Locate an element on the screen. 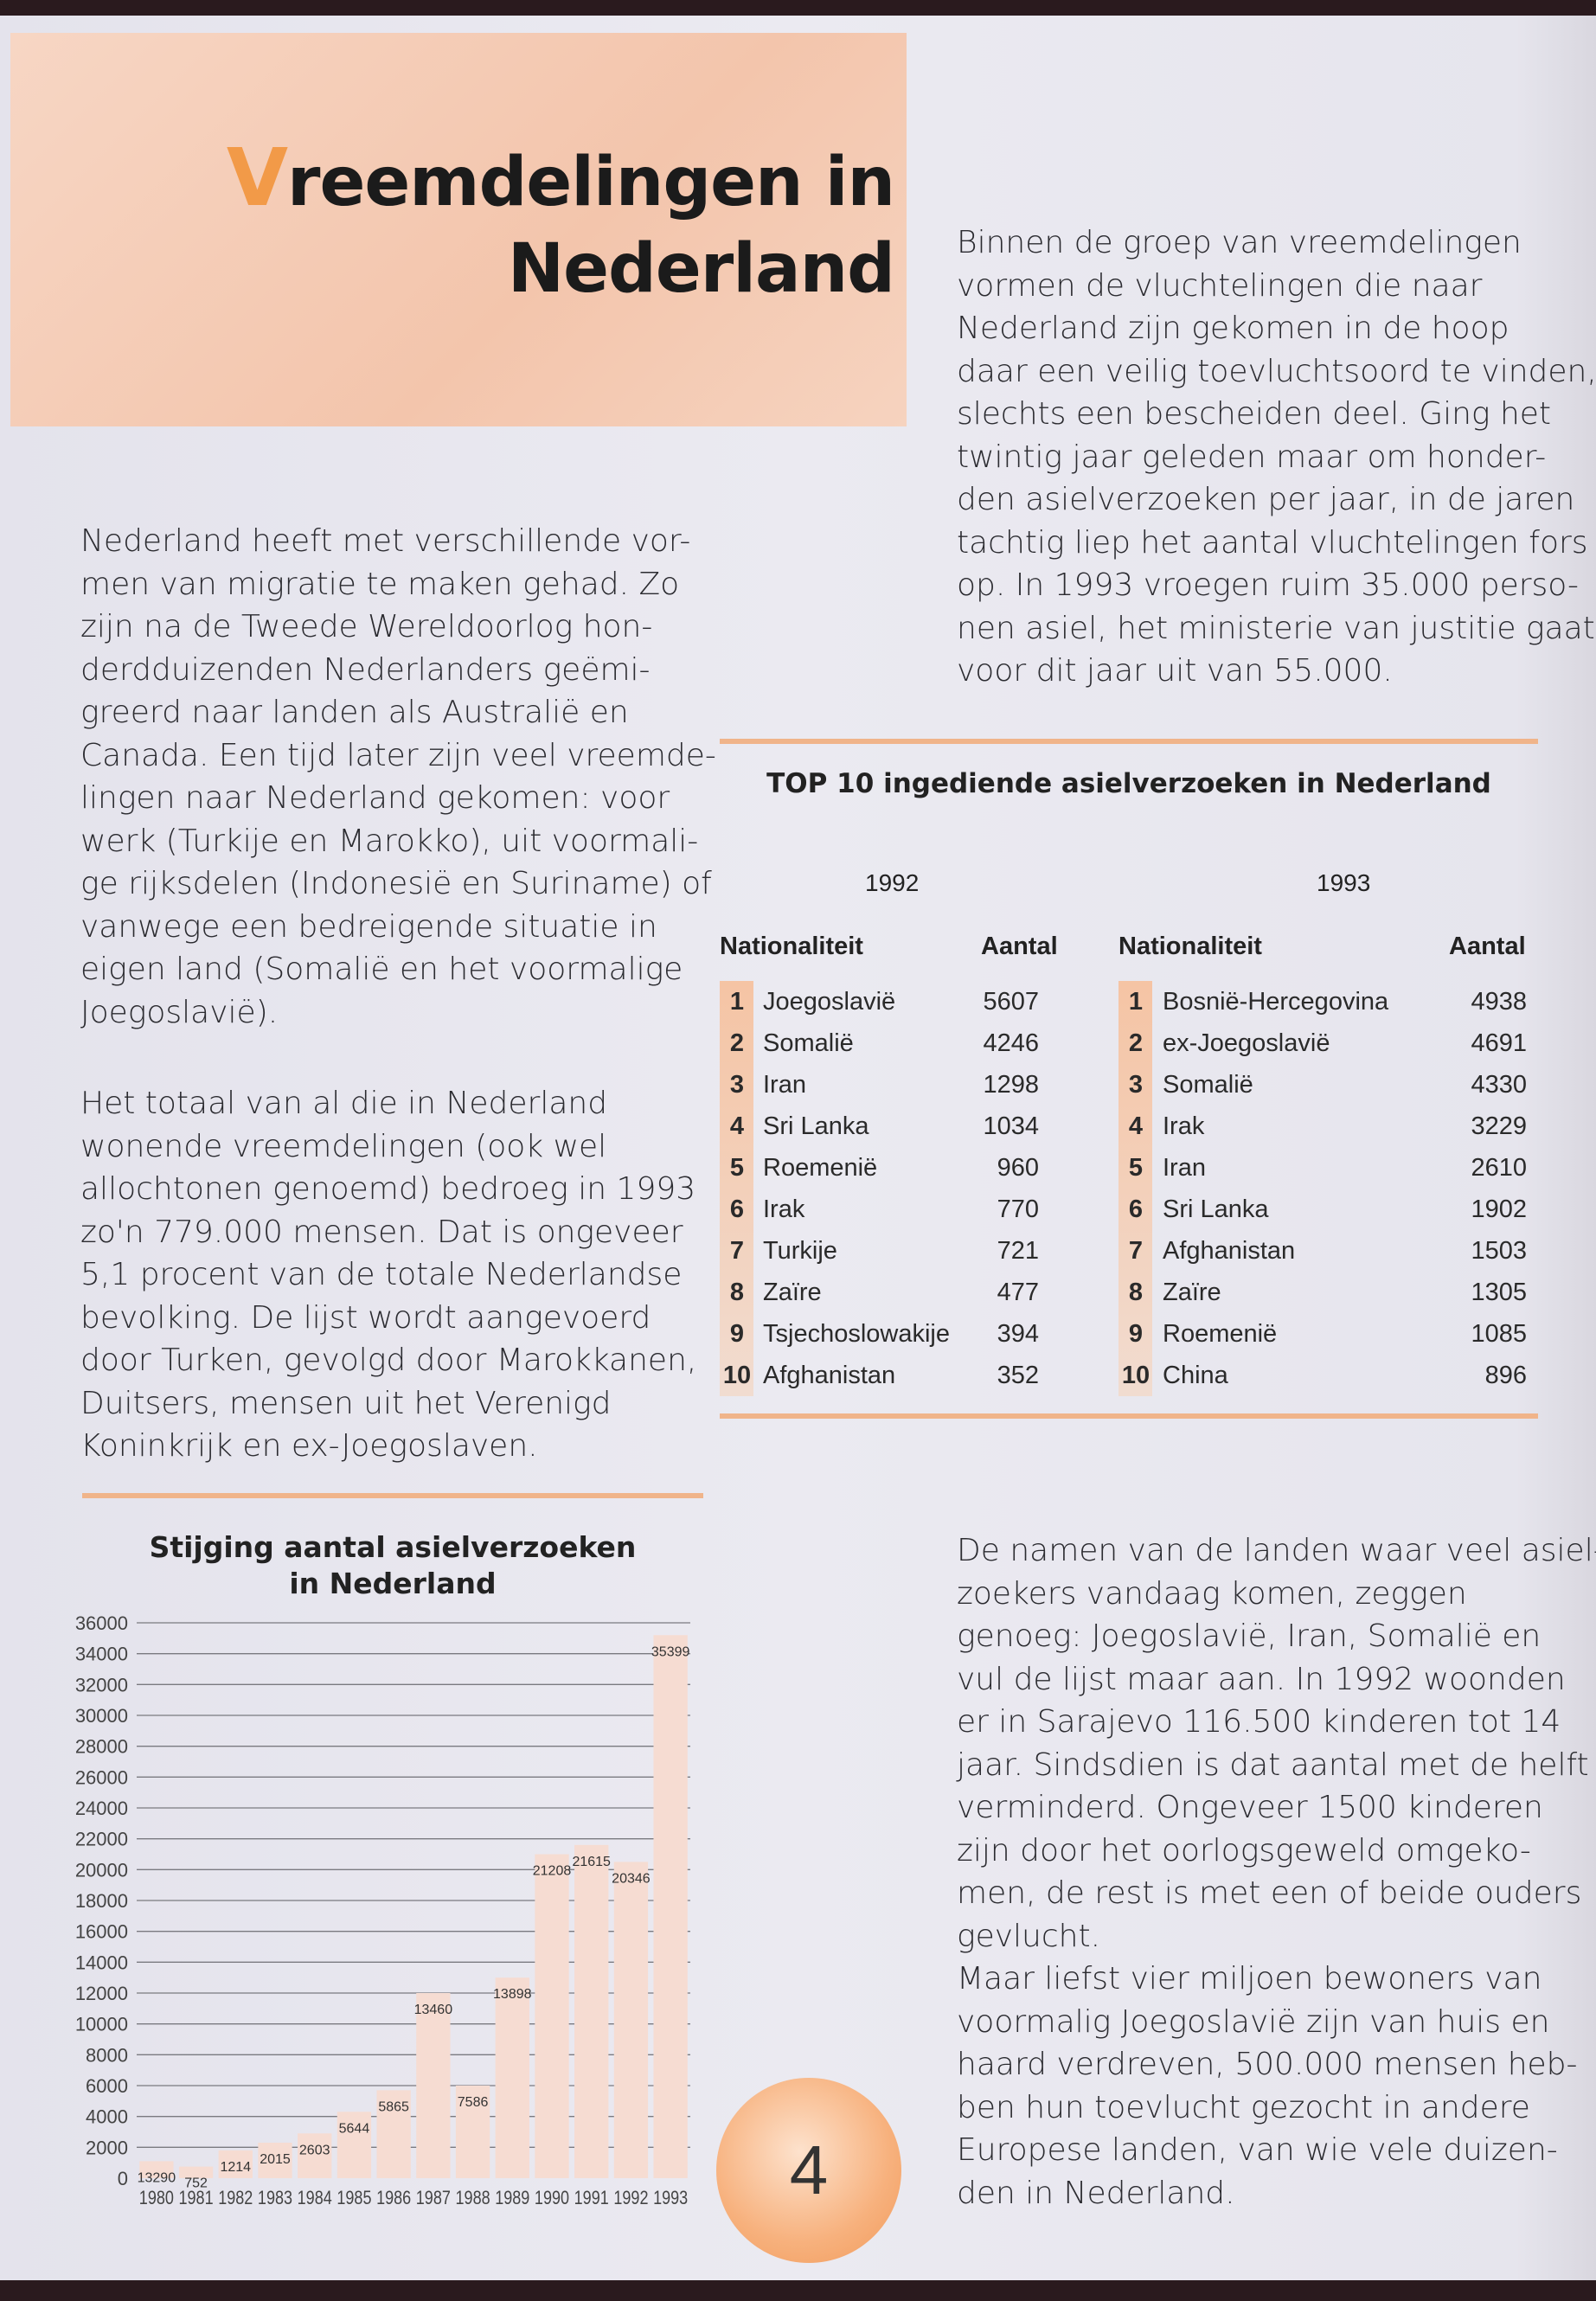 This screenshot has width=1596, height=2301. x-tick-label: 1985 is located at coordinates (354, 2198).